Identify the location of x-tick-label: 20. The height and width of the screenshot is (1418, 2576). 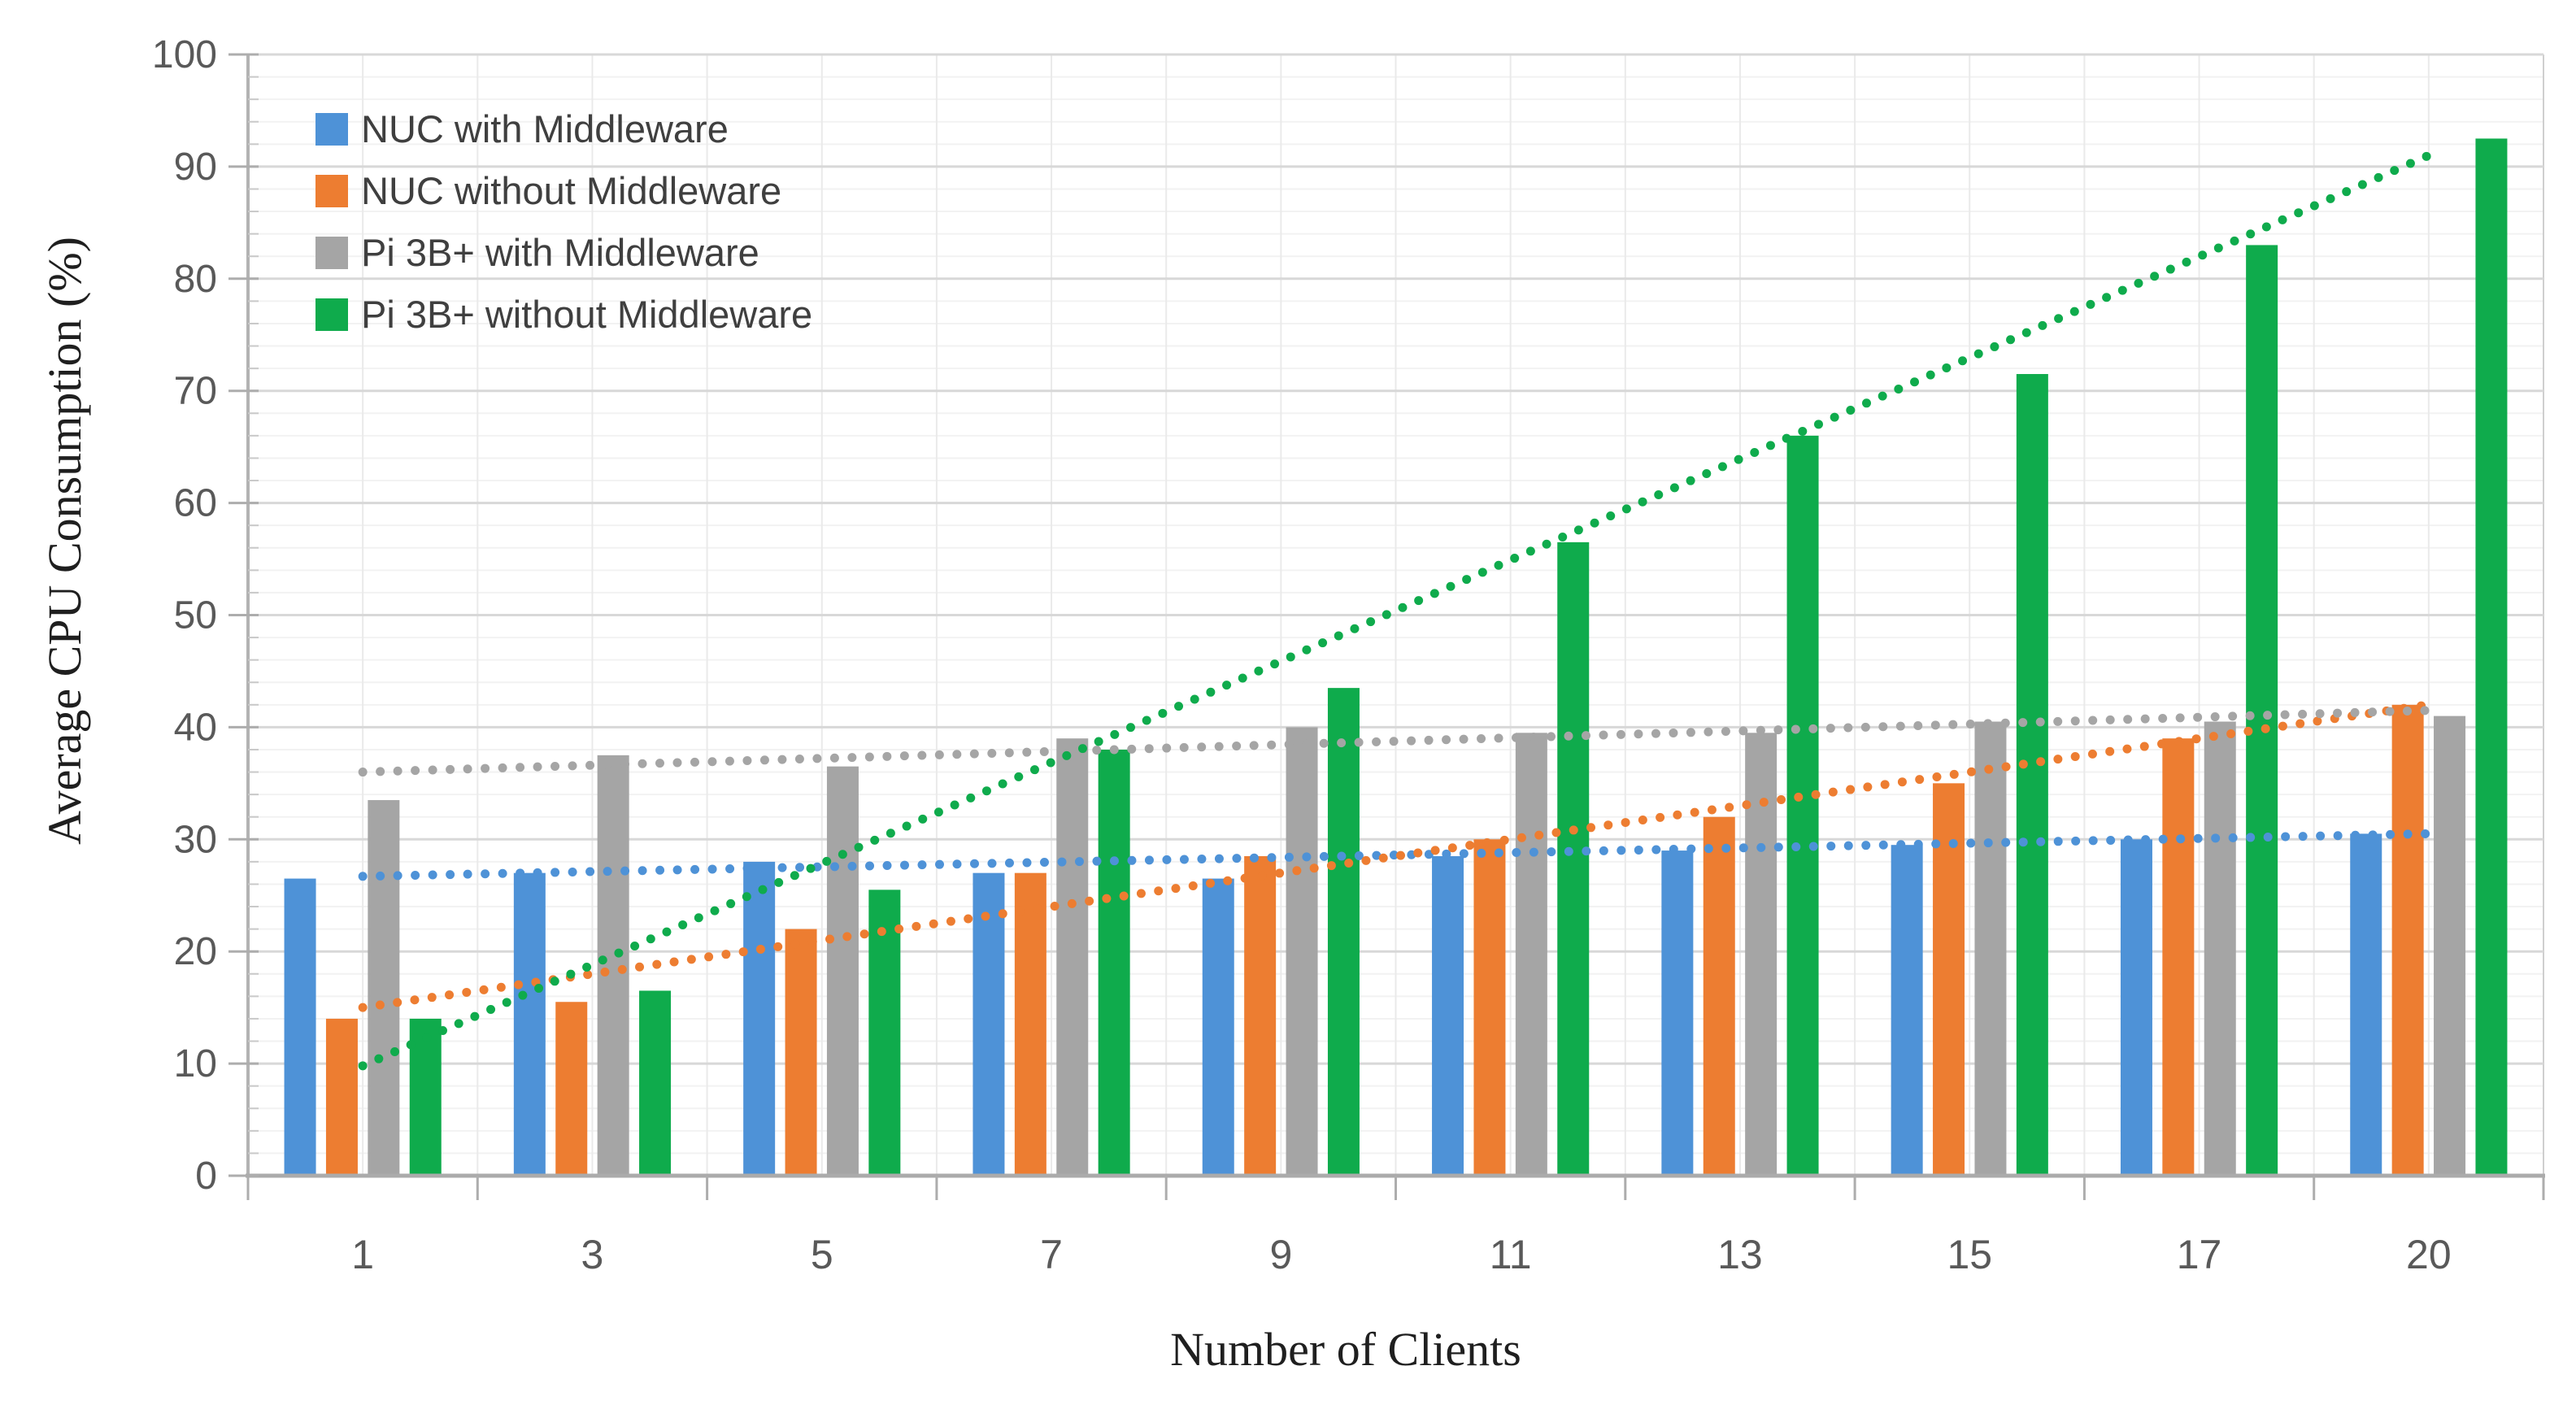
(2429, 1254).